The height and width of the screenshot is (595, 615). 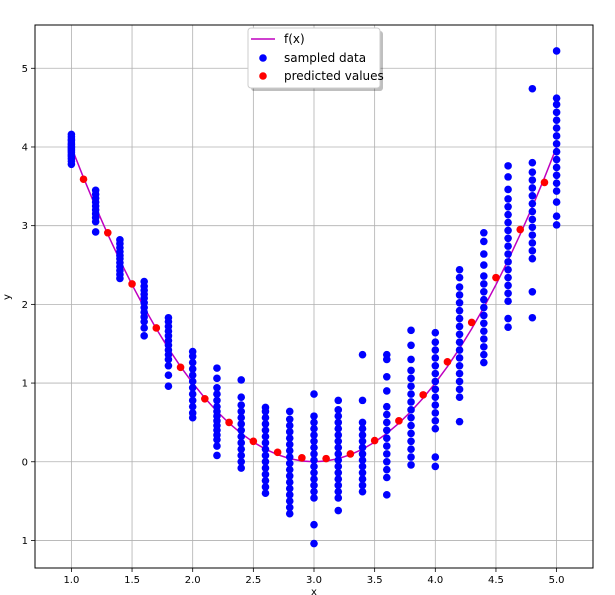 What do you see at coordinates (253, 580) in the screenshot?
I see `x-tick-label: 2.5` at bounding box center [253, 580].